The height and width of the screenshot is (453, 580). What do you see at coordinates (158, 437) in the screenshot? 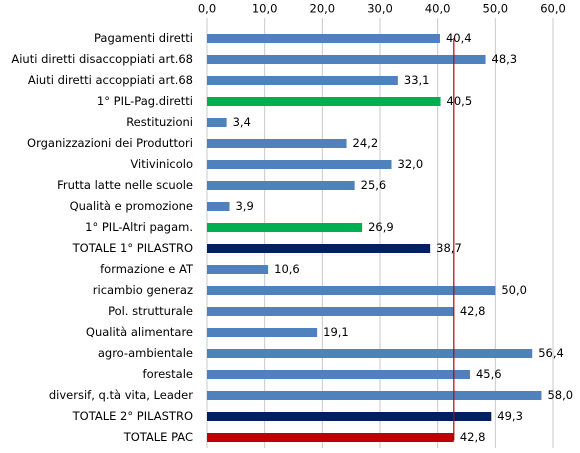
I see `category-label: TOTALE PAC` at bounding box center [158, 437].